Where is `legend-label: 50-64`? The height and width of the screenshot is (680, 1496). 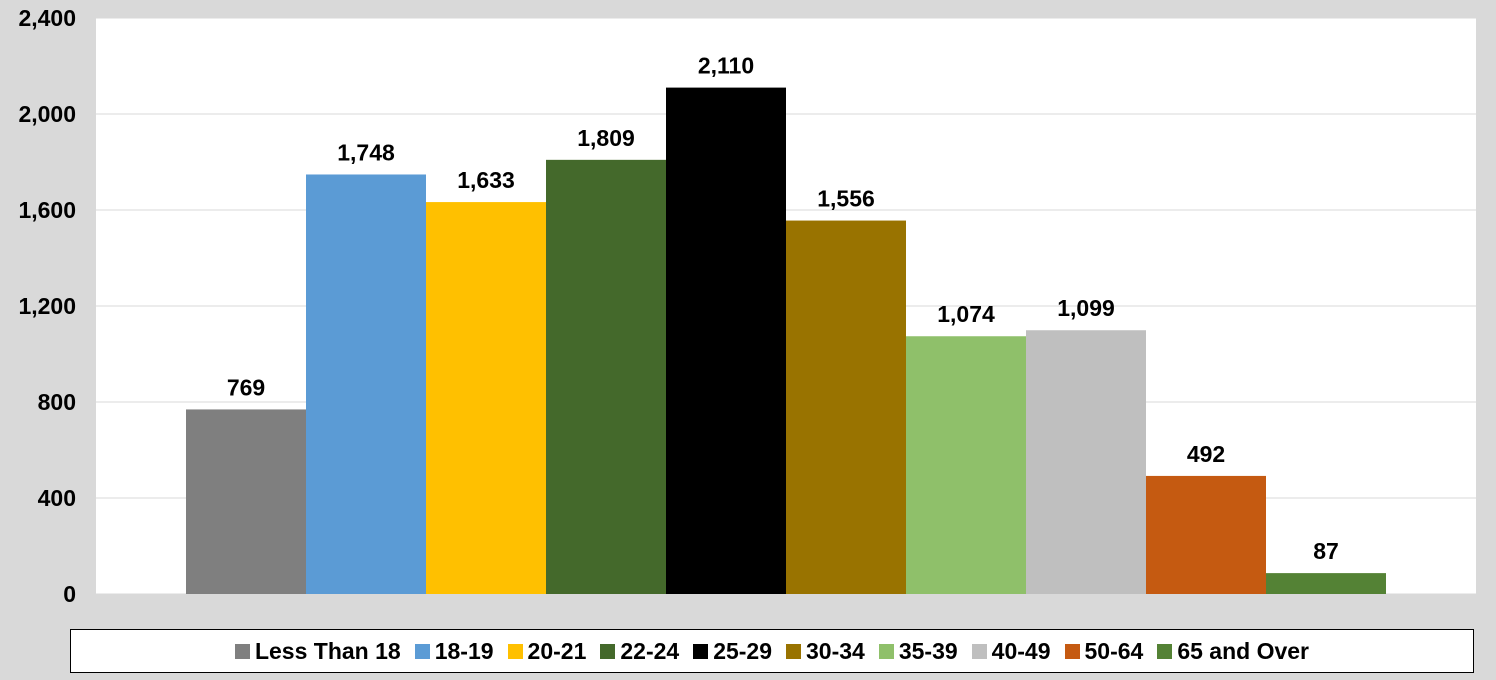 legend-label: 50-64 is located at coordinates (1114, 650).